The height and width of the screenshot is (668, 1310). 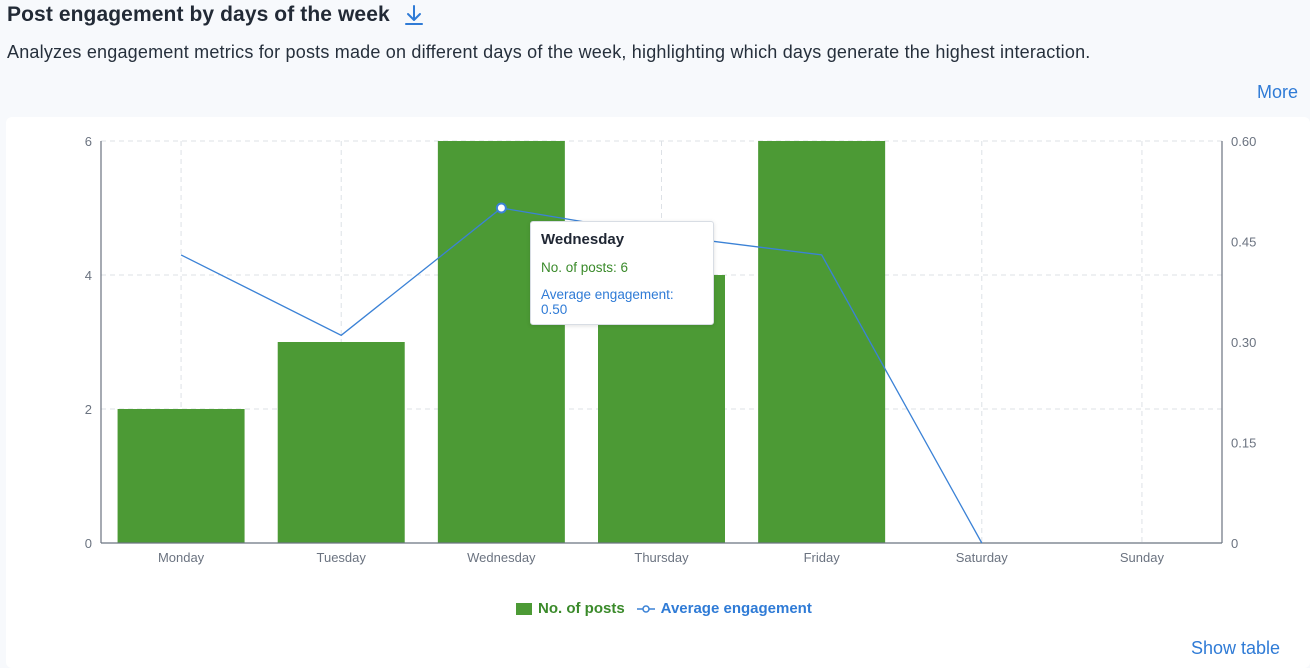 I want to click on y-right-tick-label: 0.30, so click(x=1243, y=342).